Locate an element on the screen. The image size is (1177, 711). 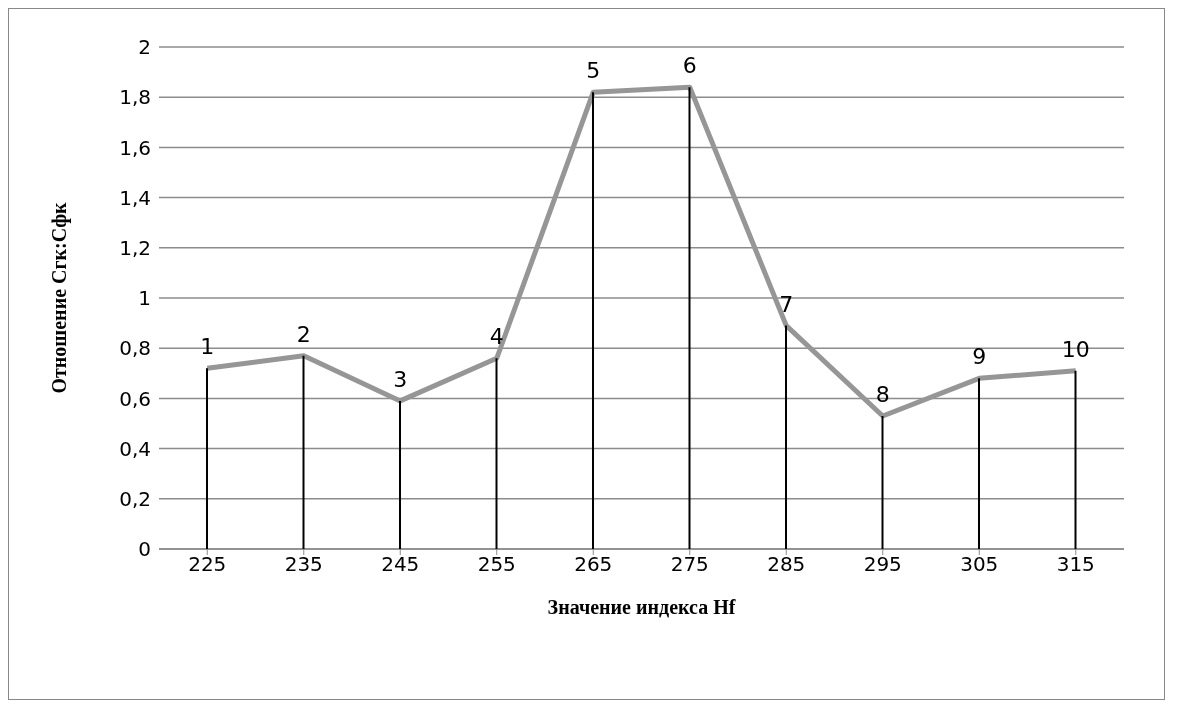
y-tick-label: 0,6 is located at coordinates (135, 398).